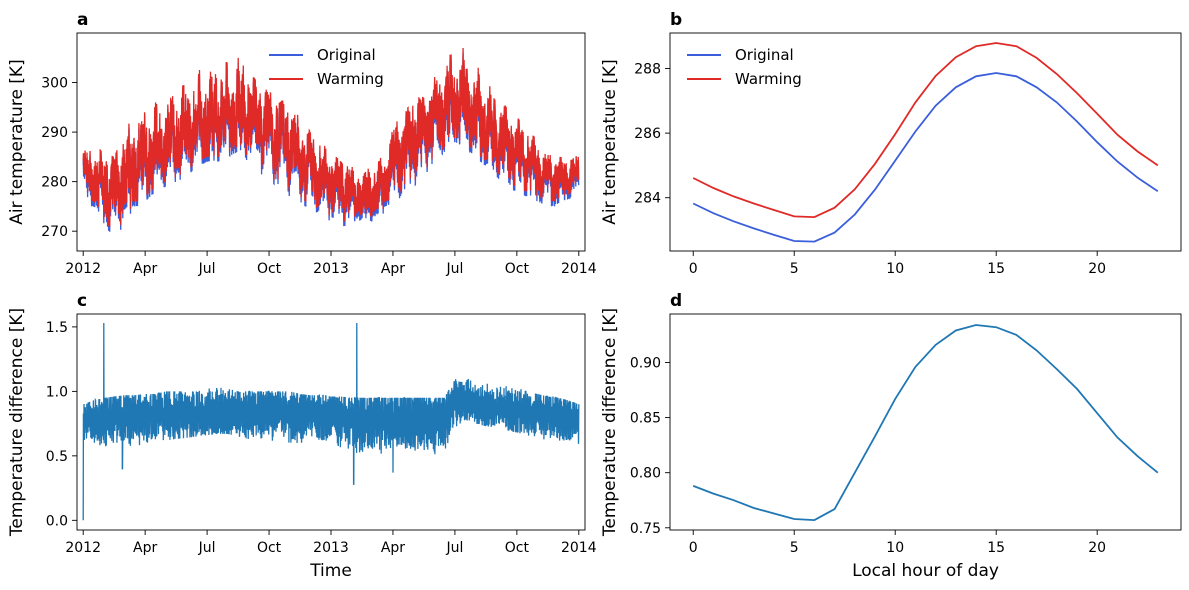  Describe the element at coordinates (54, 232) in the screenshot. I see `y-tick-label: 270` at that location.